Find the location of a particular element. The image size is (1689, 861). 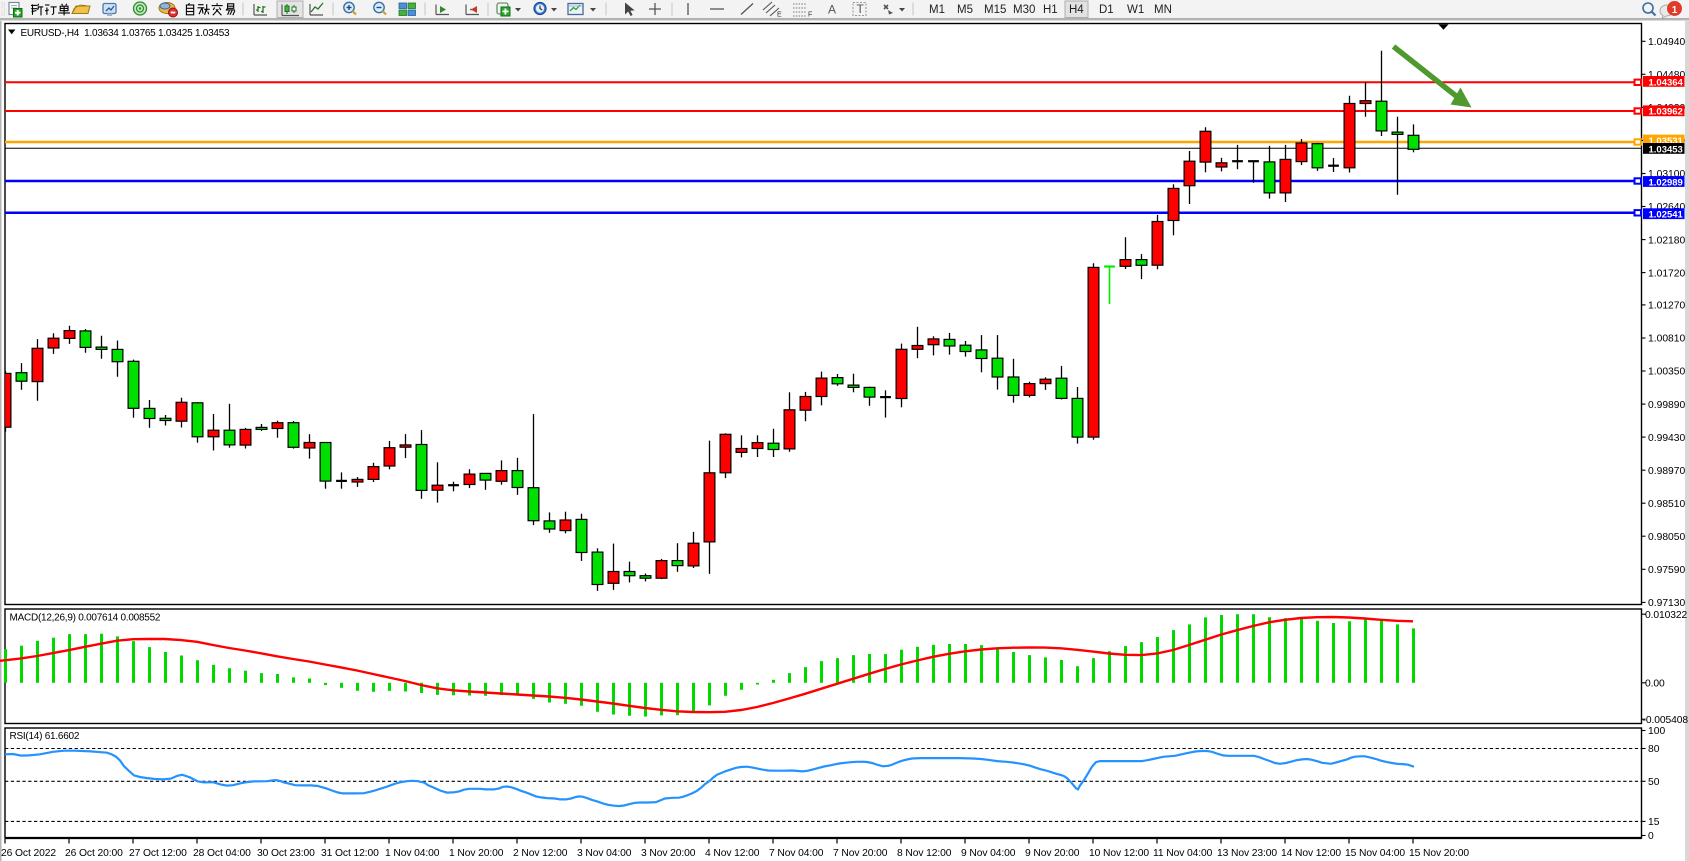

svg-text: H4 is located at coordinates (1076, 10).